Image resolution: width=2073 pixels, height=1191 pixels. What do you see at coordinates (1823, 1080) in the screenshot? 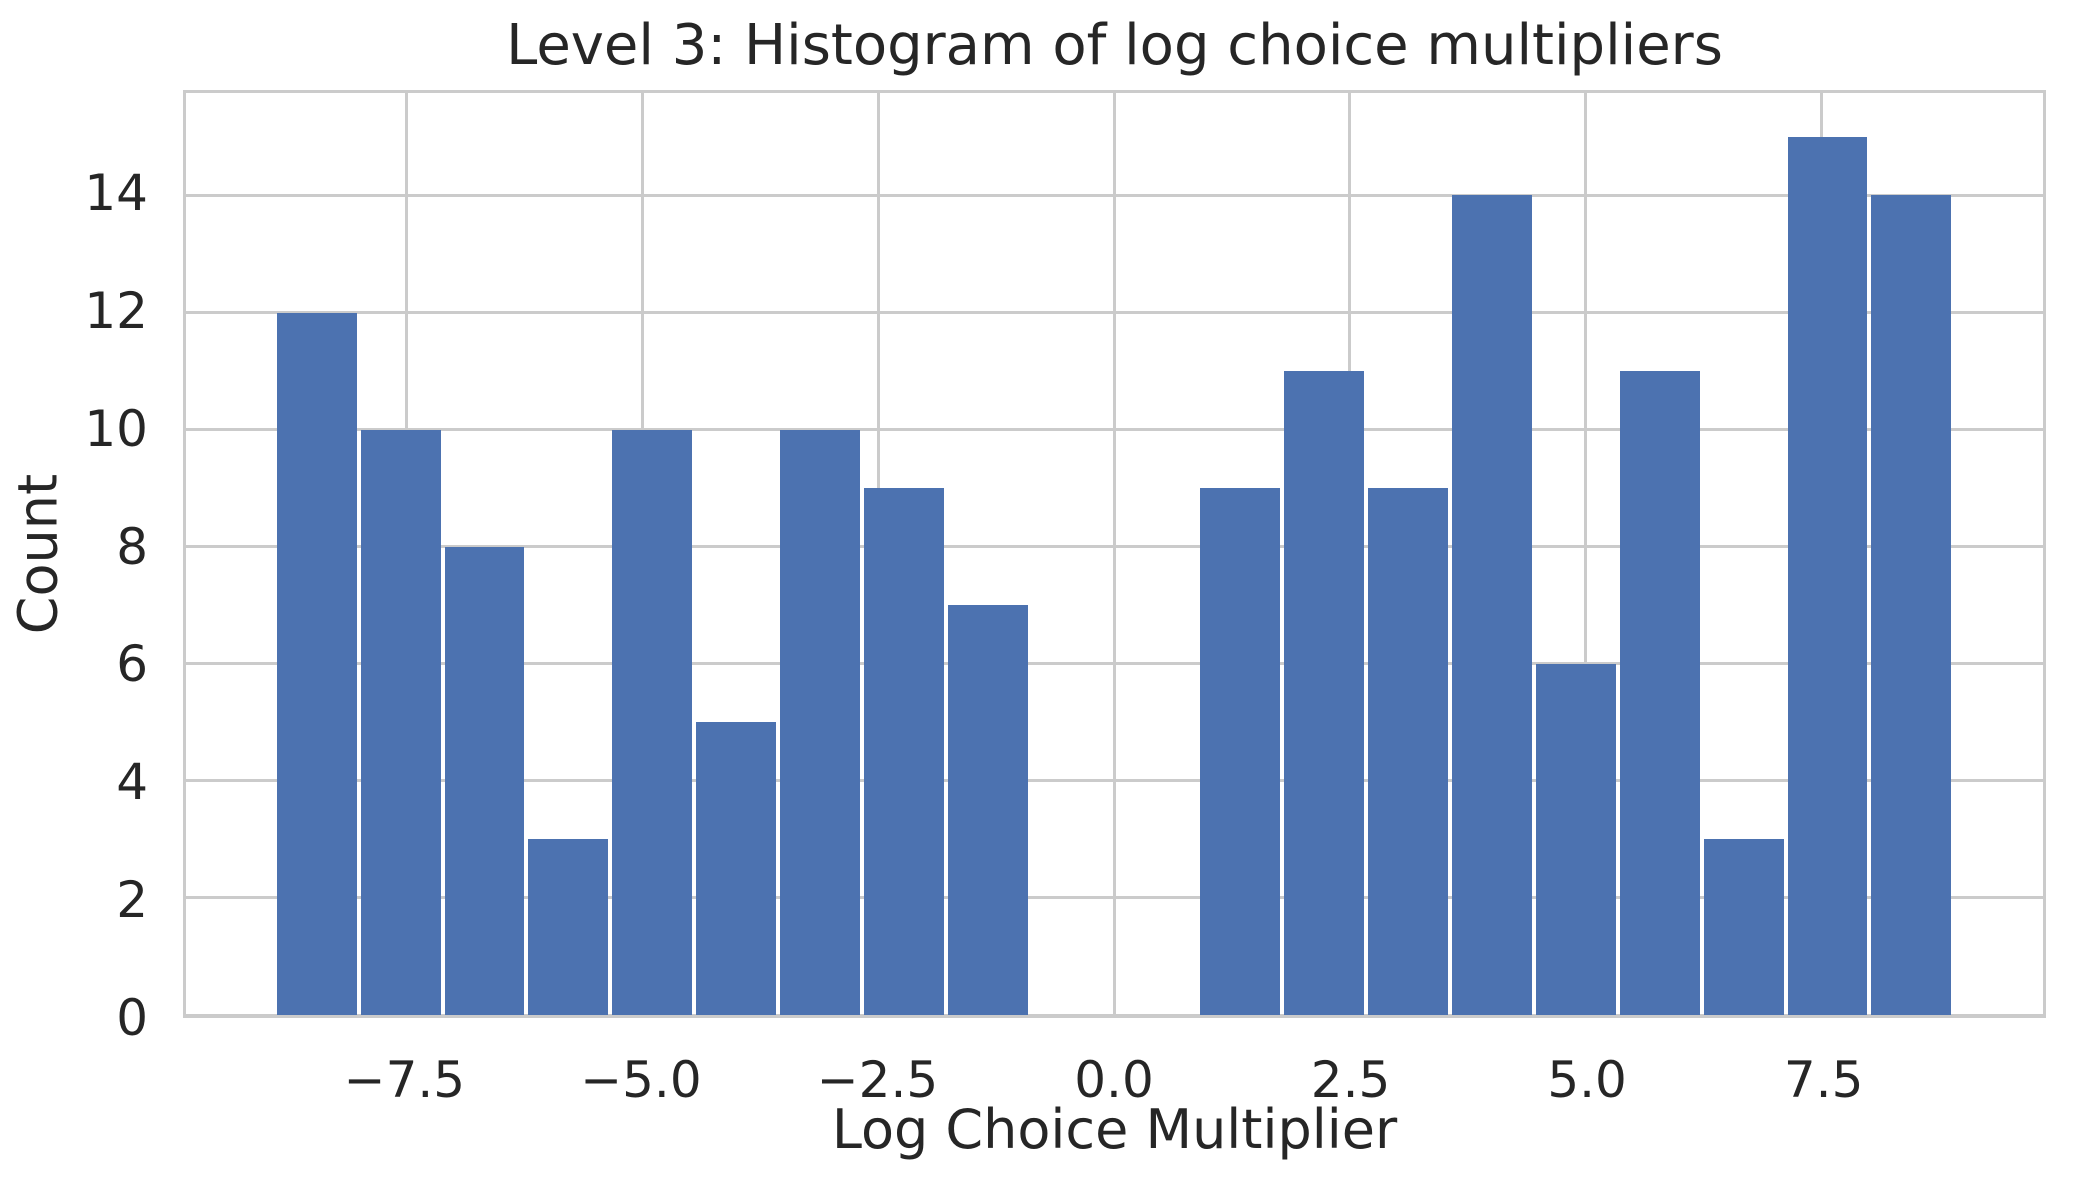
I see `x-tick-label: 7.5` at bounding box center [1823, 1080].